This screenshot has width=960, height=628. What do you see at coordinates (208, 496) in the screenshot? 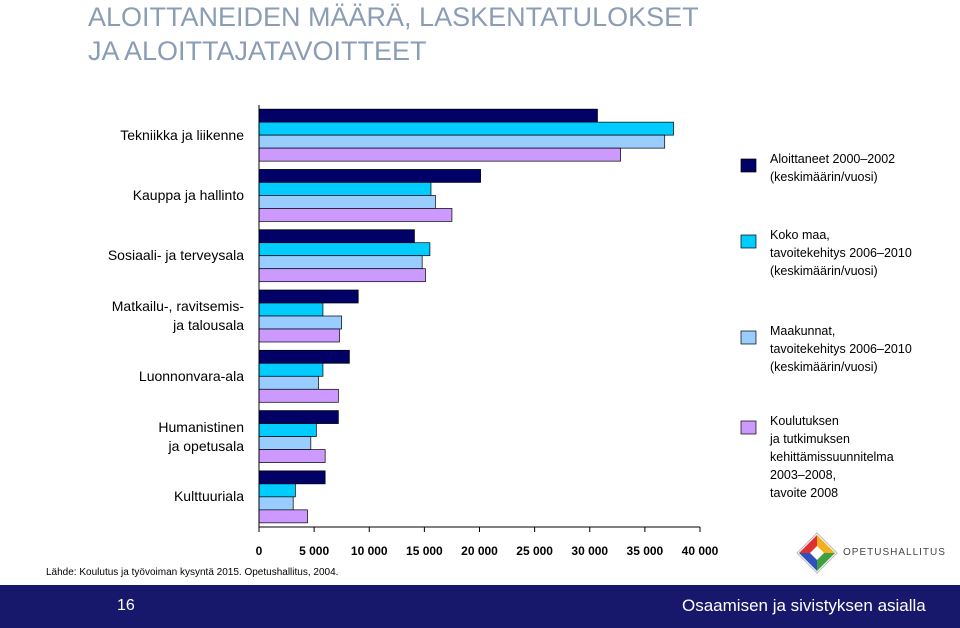
I see `category-label: Kulttuuriala` at bounding box center [208, 496].